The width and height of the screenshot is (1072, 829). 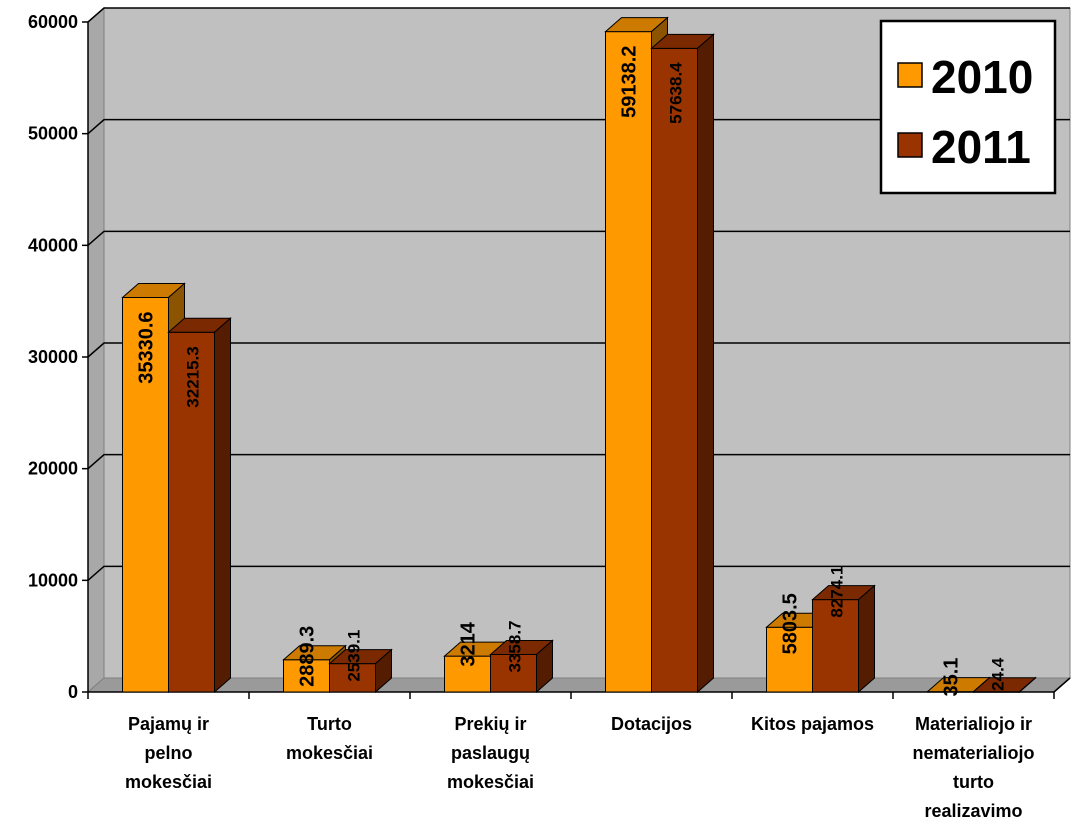 I want to click on y-tick-label: 60000, so click(x=53, y=22).